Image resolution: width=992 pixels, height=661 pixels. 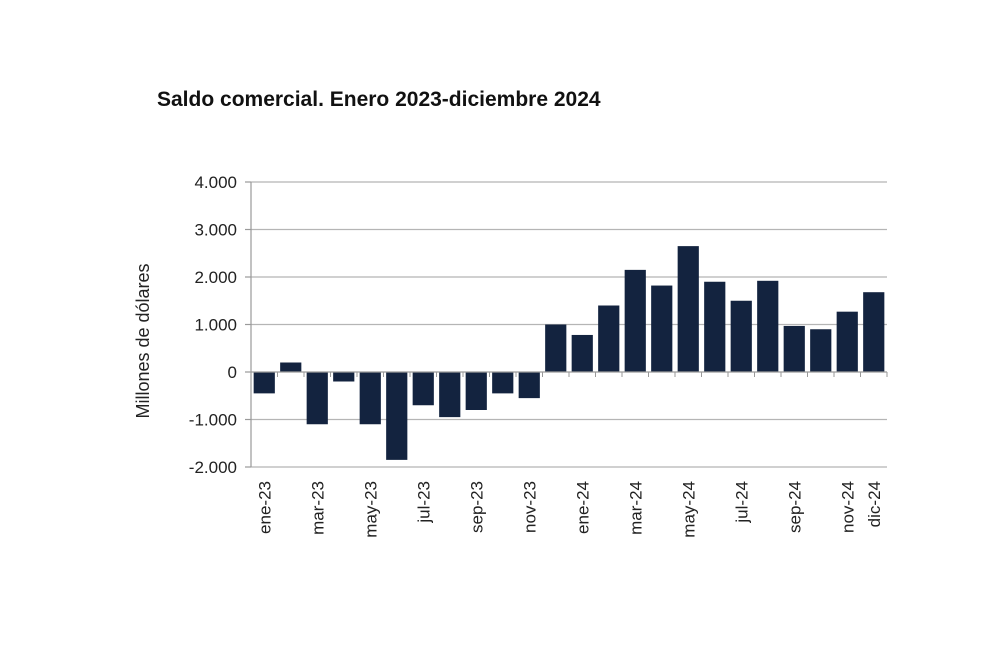 What do you see at coordinates (215, 325) in the screenshot?
I see `y-tick-label: 1.000` at bounding box center [215, 325].